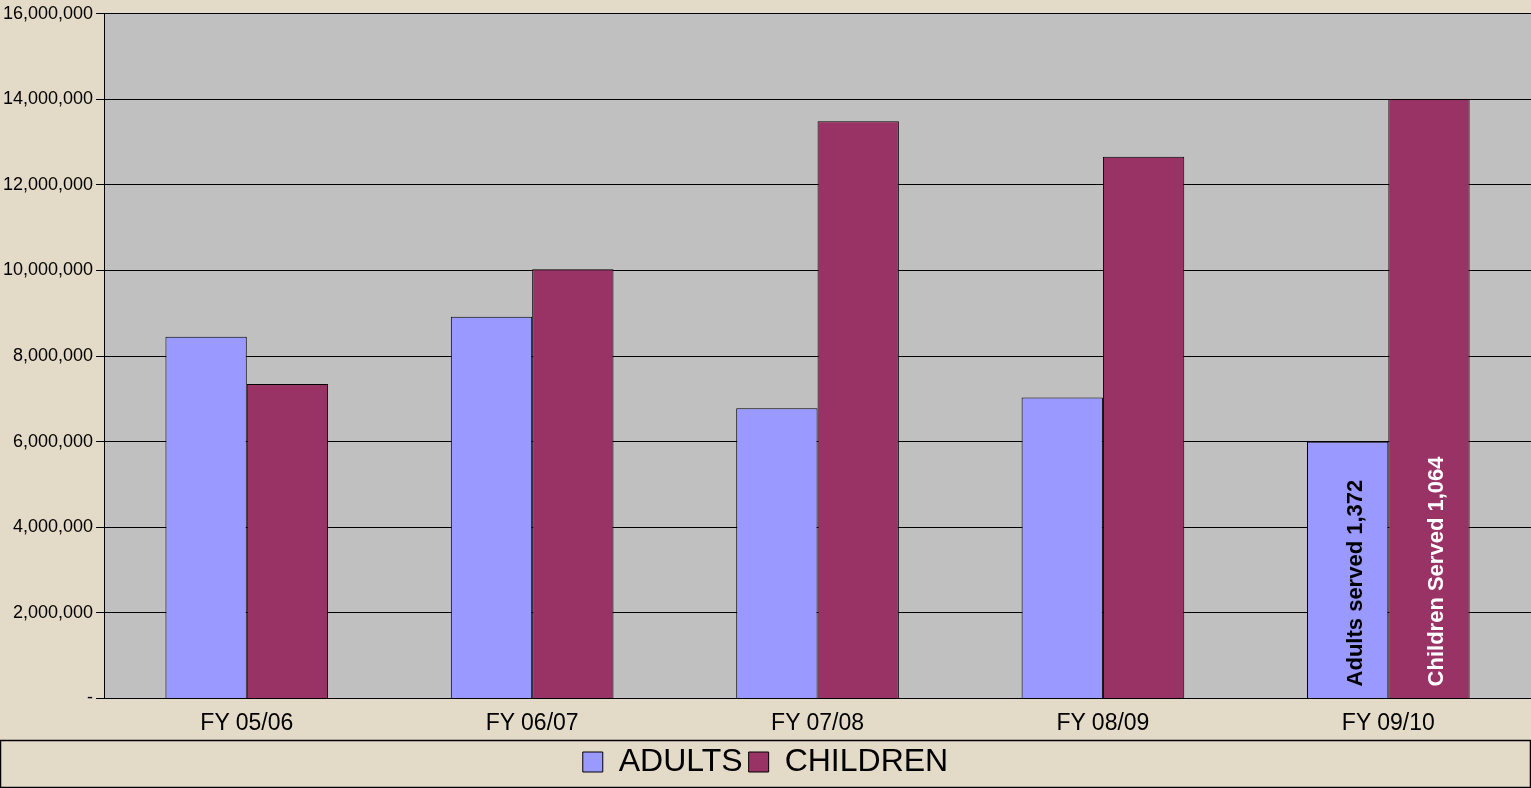 This screenshot has width=1531, height=788. I want to click on y-tick-label: 16,000,000, so click(48, 12).